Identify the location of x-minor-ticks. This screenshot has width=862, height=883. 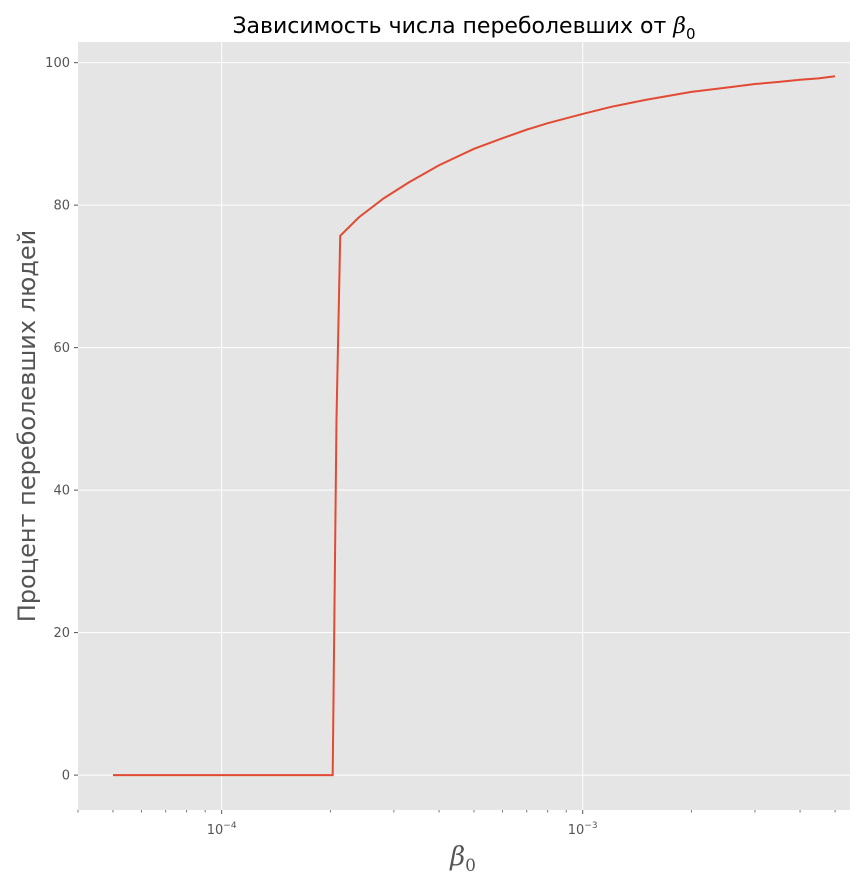
(456, 811).